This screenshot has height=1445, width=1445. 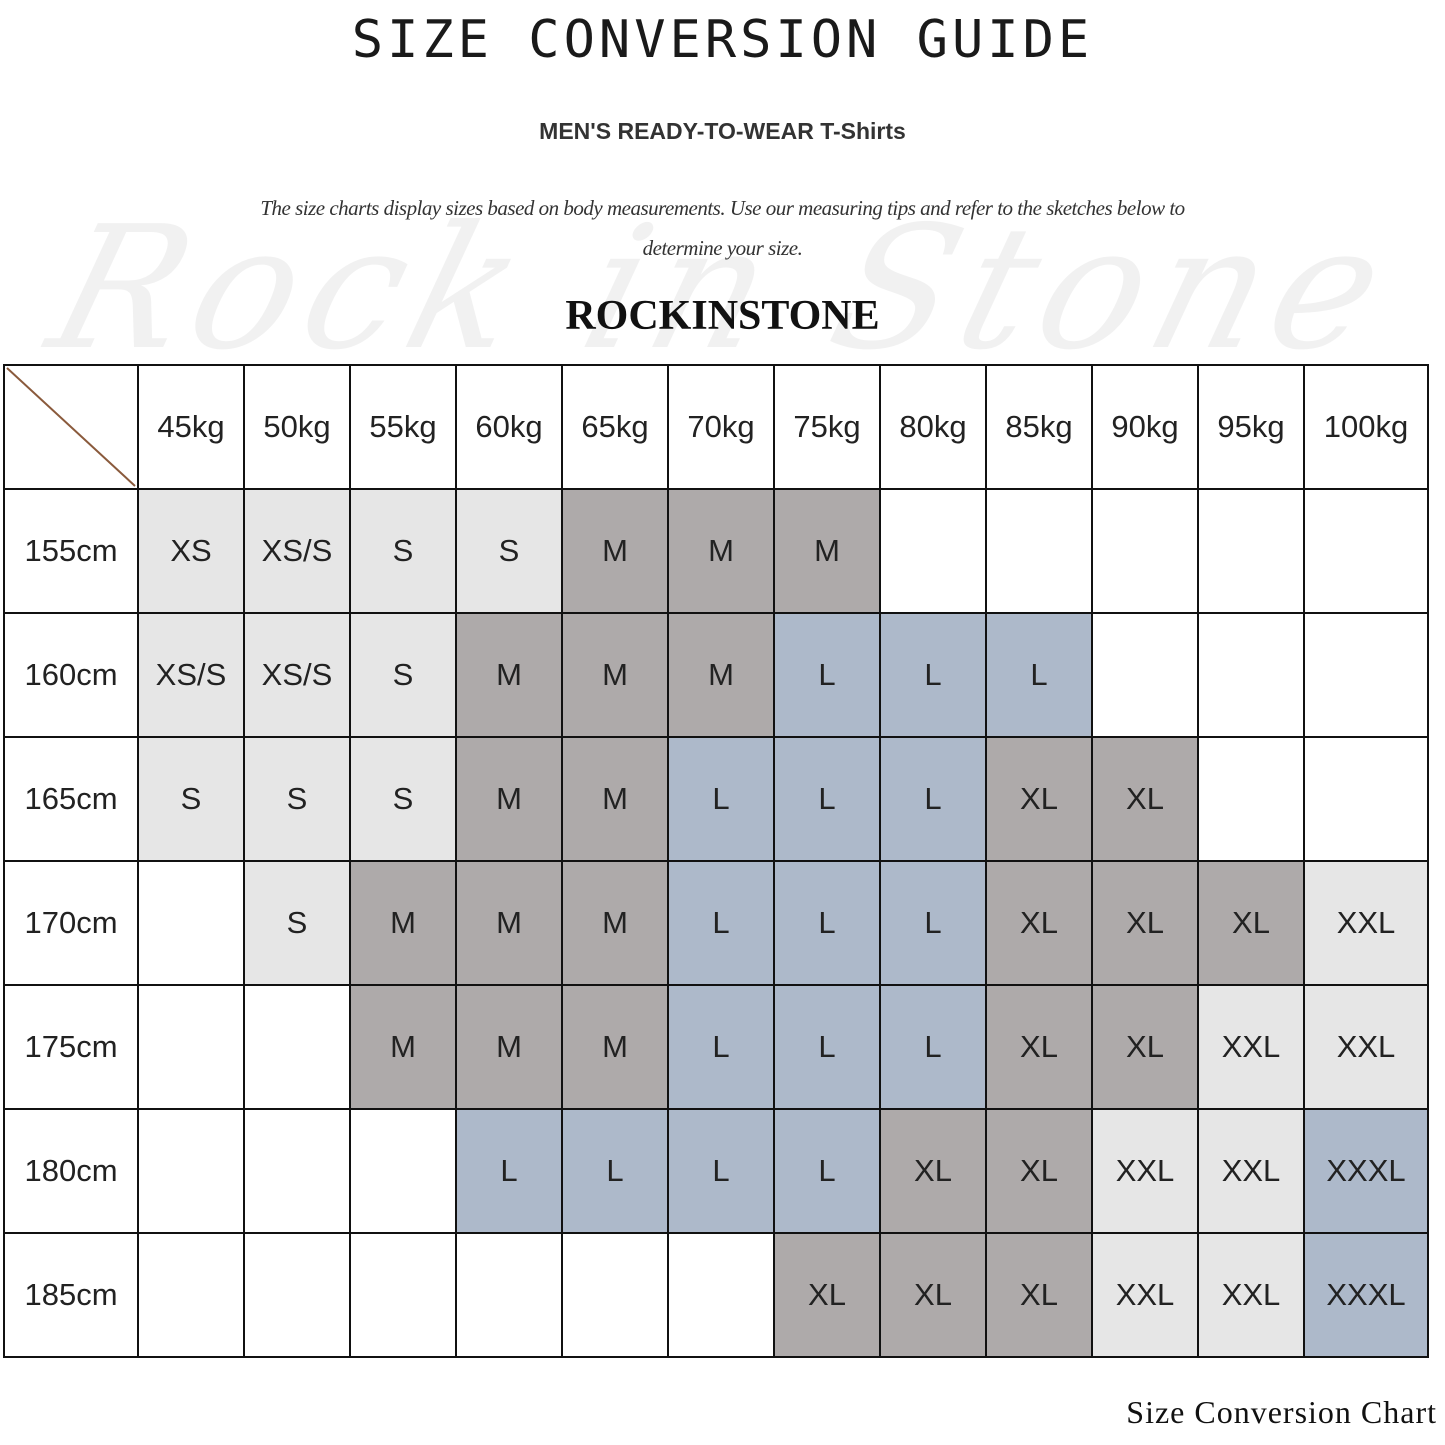 What do you see at coordinates (933, 427) in the screenshot?
I see `column-header: 80kg` at bounding box center [933, 427].